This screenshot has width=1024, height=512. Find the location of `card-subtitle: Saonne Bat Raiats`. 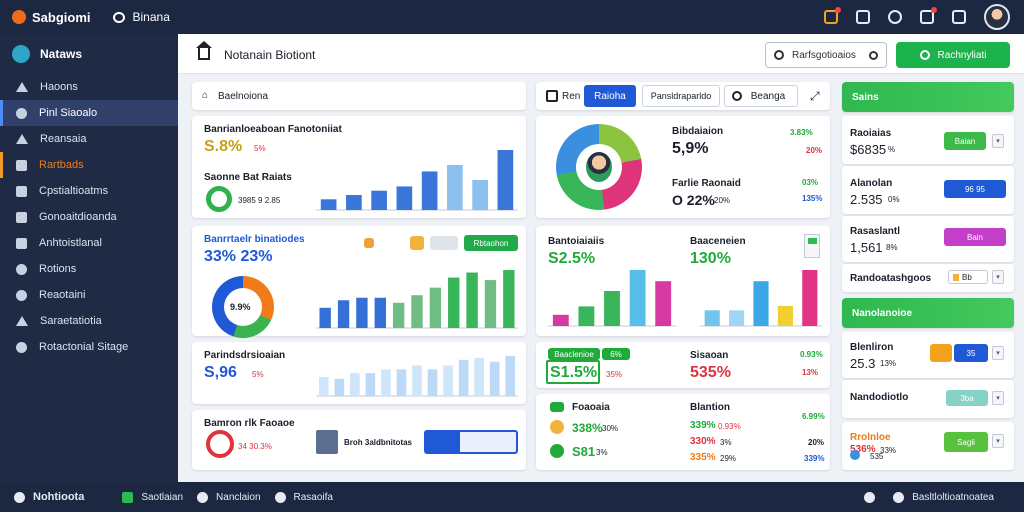

card-subtitle: Saonne Bat Raiats is located at coordinates (248, 177).